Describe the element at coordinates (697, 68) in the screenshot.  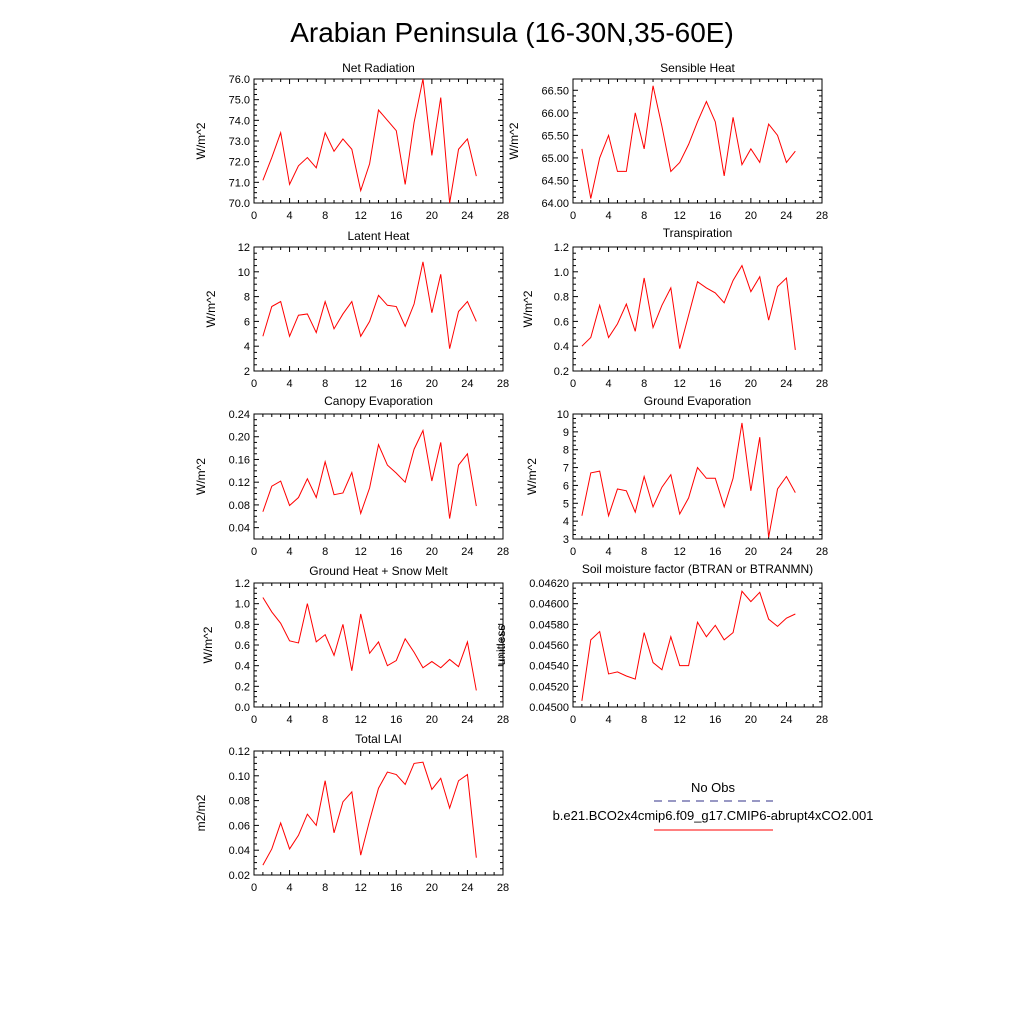
I see `panel-title: Sensible Heat` at that location.